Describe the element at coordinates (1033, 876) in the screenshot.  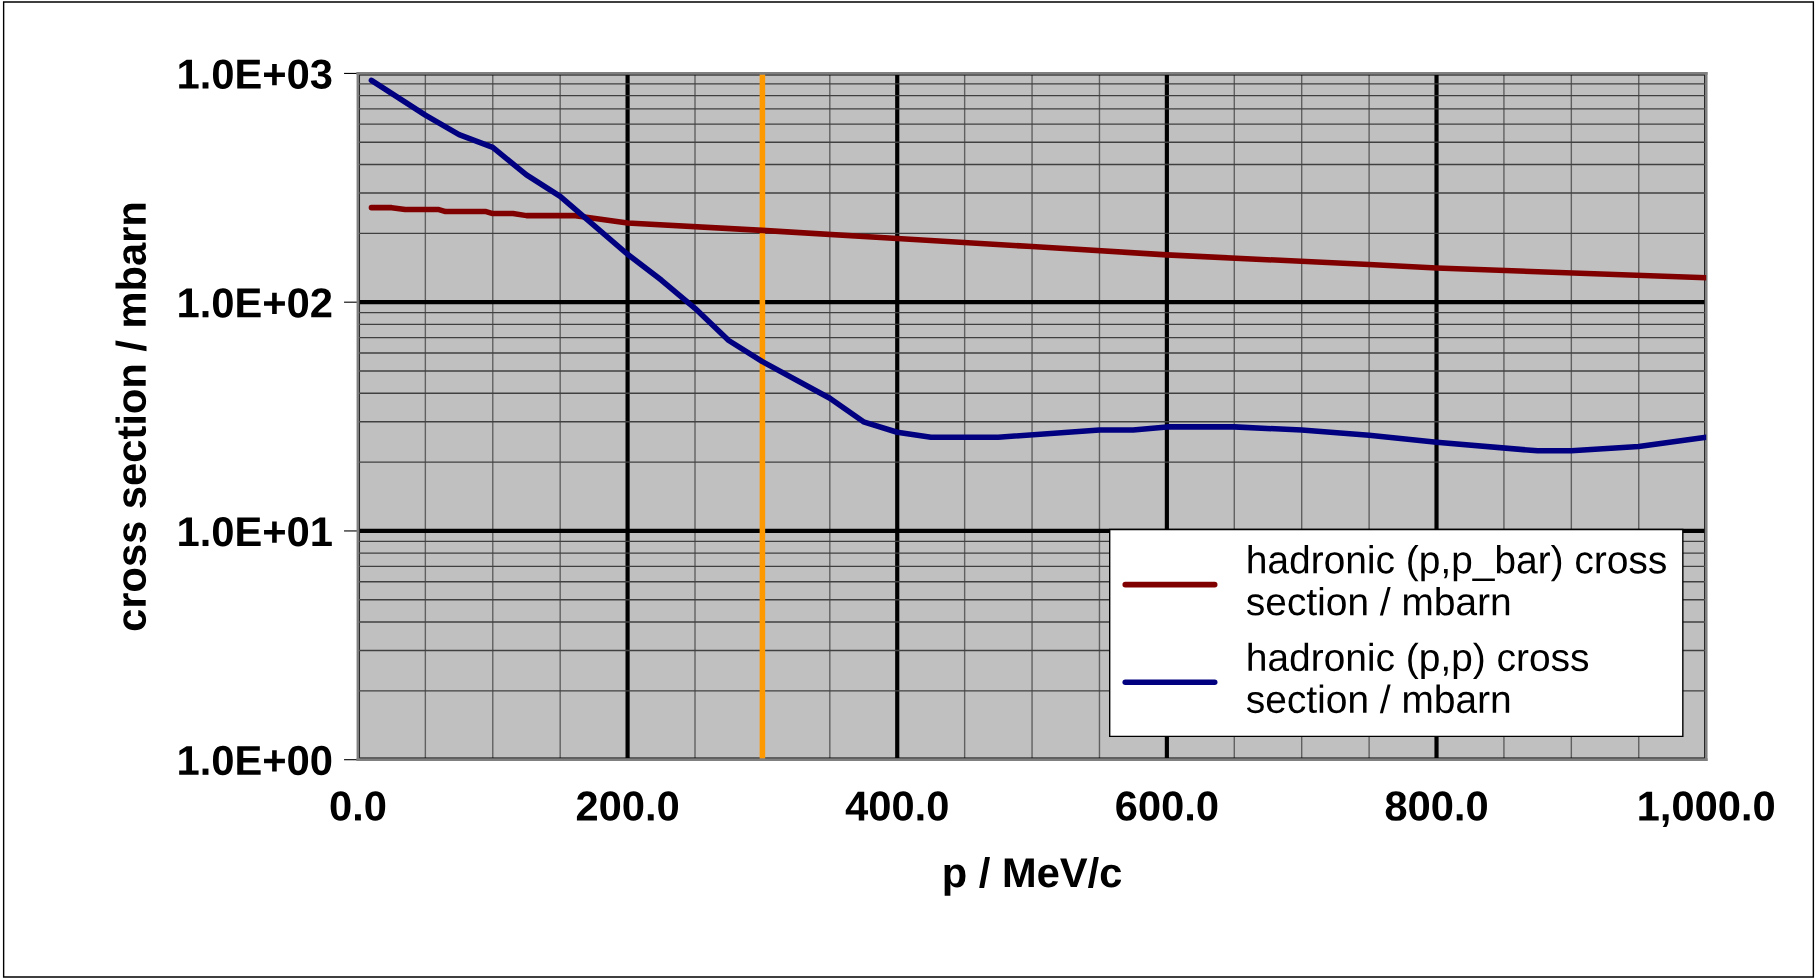
I see `x-axis-title: p / MeV/c` at that location.